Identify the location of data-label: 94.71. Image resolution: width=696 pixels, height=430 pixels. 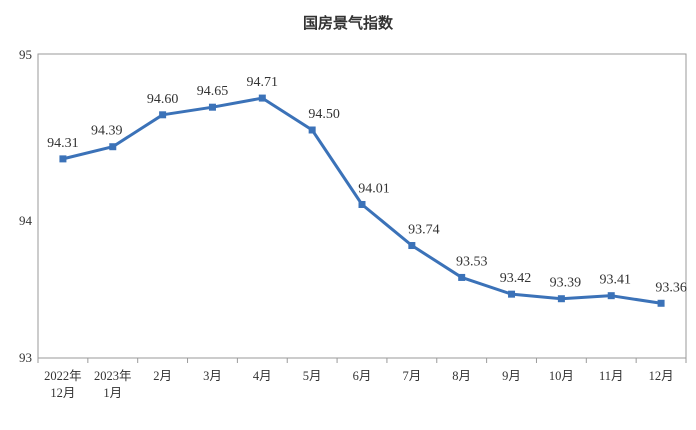
(263, 82).